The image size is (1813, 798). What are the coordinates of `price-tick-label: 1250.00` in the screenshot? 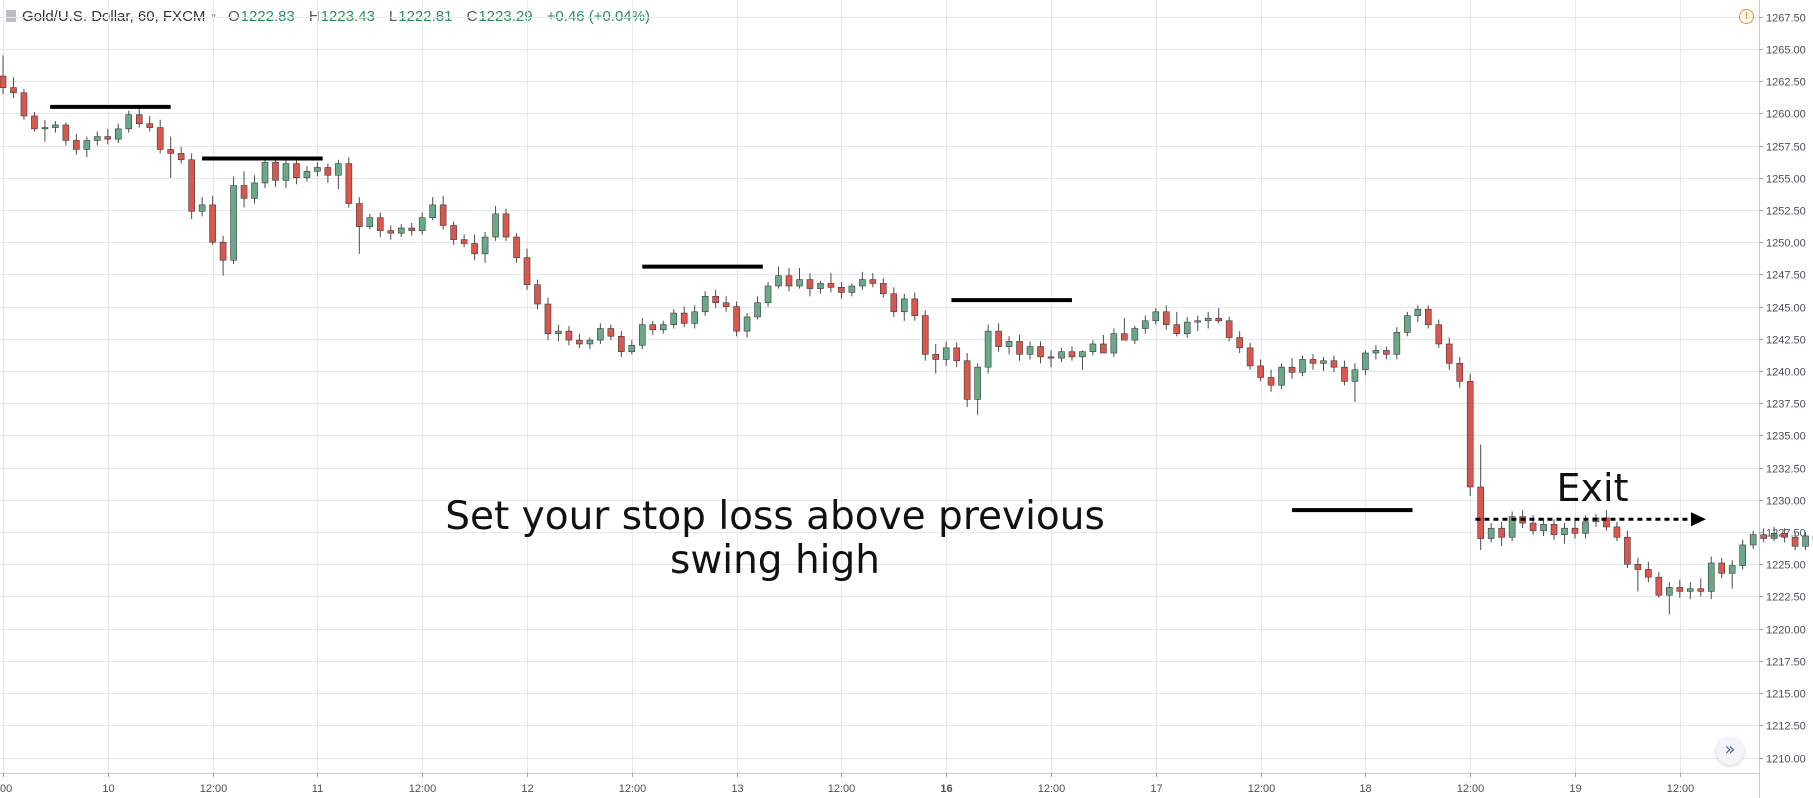 It's located at (1786, 244).